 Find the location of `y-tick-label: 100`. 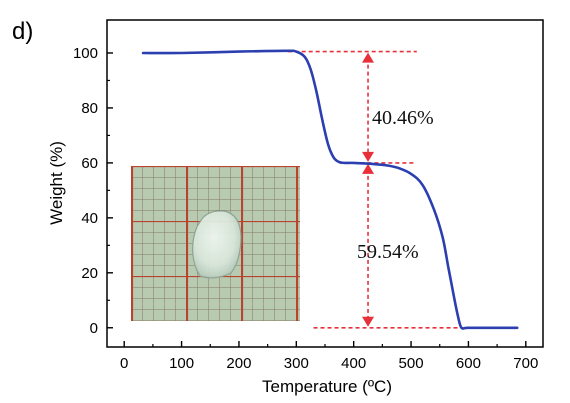

y-tick-label: 100 is located at coordinates (85, 53).